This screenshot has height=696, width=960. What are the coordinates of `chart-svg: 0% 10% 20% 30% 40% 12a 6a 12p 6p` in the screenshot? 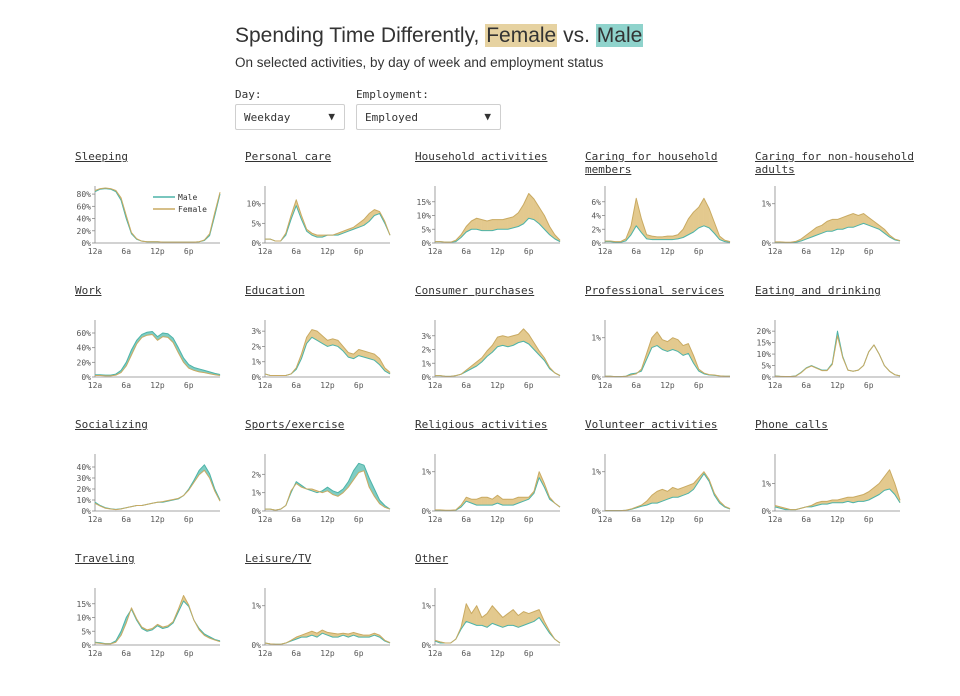 It's located at (149, 489).